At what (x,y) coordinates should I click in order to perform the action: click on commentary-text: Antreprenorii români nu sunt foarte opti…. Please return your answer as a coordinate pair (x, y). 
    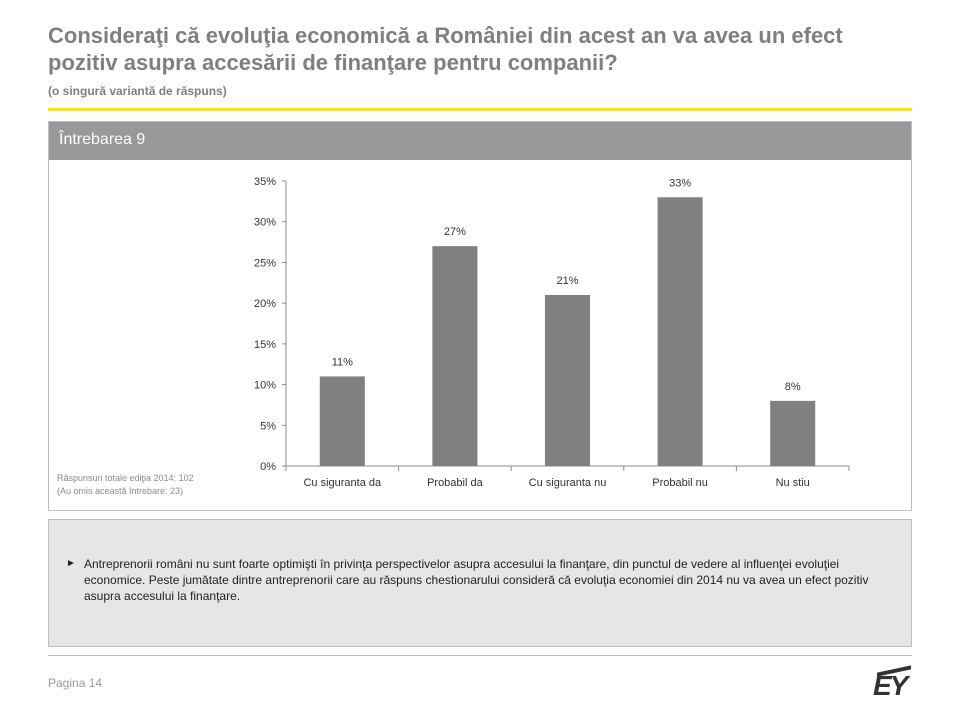
    Looking at the image, I should click on (476, 580).